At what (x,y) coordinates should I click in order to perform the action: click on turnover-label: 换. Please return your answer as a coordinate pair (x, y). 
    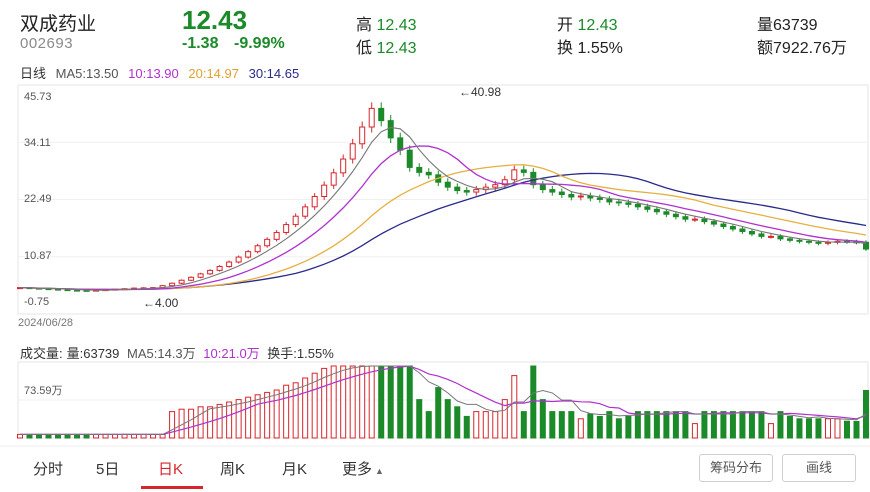
    Looking at the image, I should click on (565, 48).